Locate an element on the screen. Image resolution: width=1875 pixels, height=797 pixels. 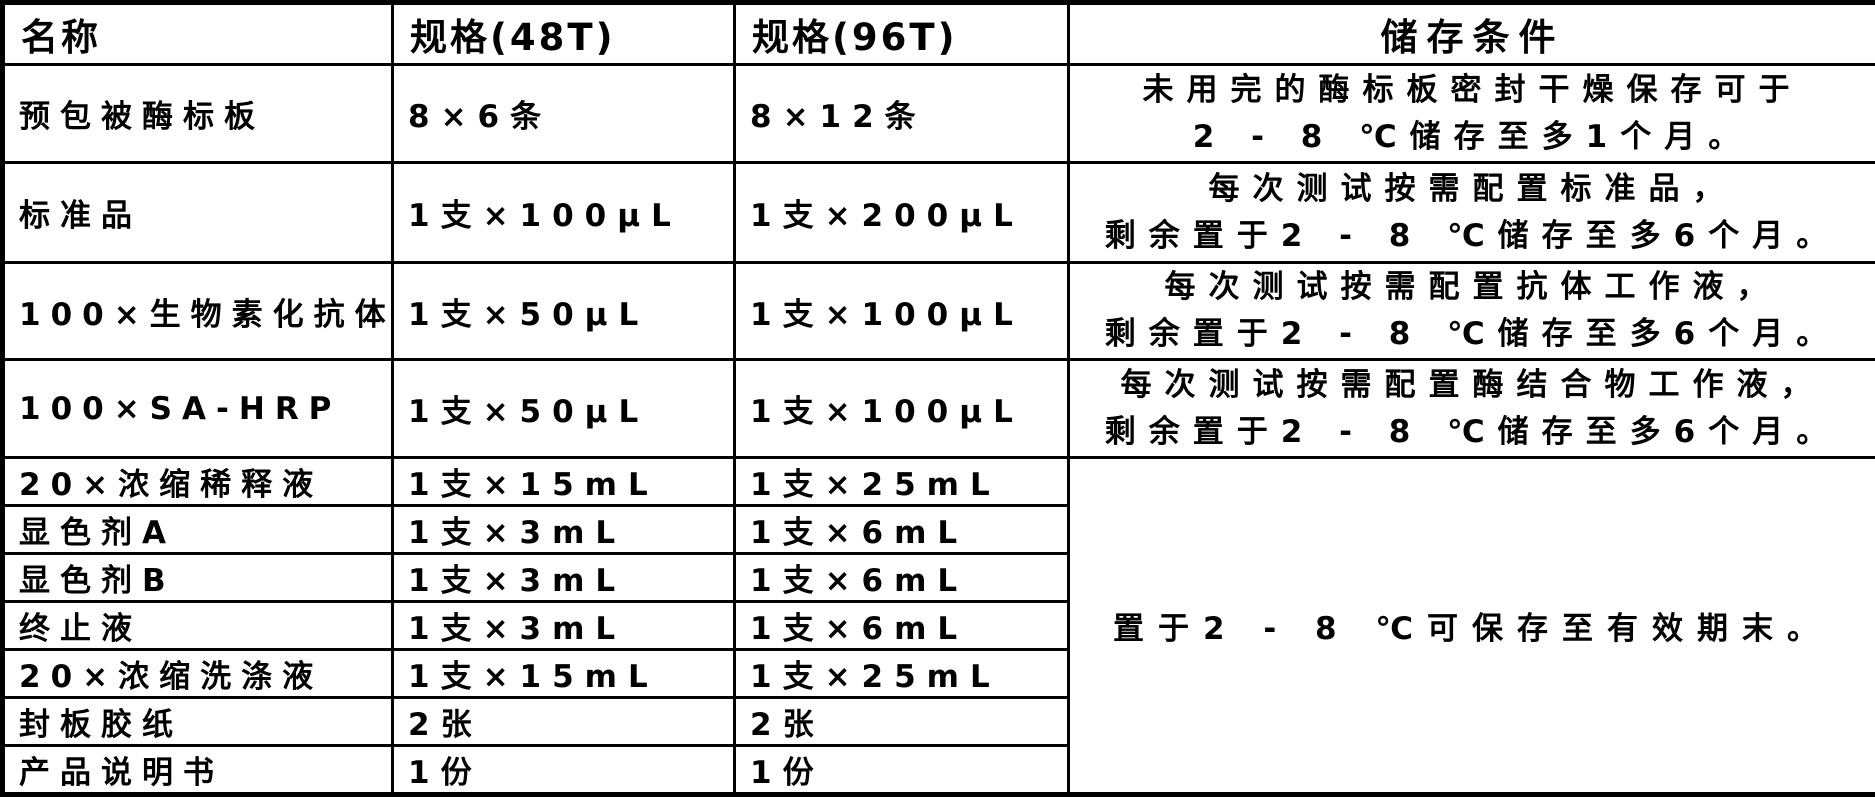
cell-storage: 每次测试按需配置酶结合物工作液，剩余置于2 - 8 ℃储存至多6个月。 is located at coordinates (1472, 409).